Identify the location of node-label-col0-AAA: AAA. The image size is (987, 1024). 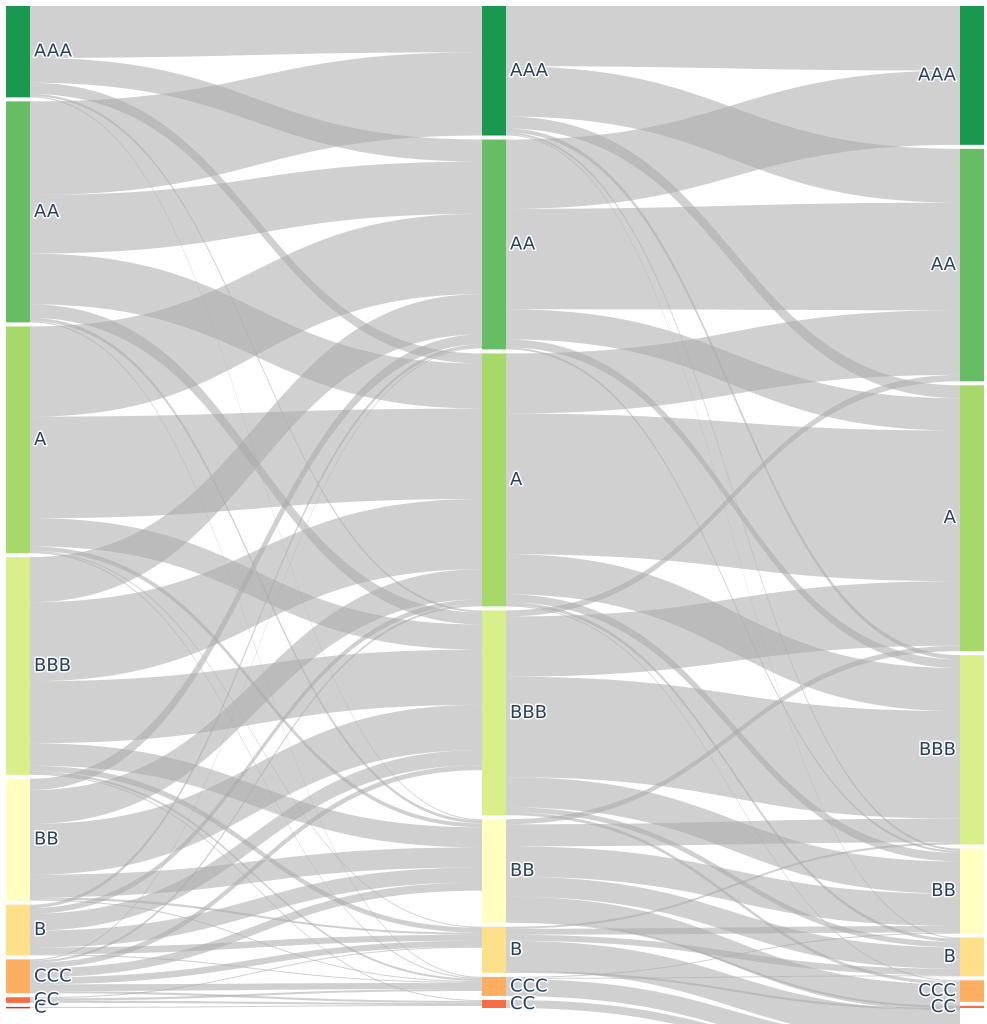
(53, 51).